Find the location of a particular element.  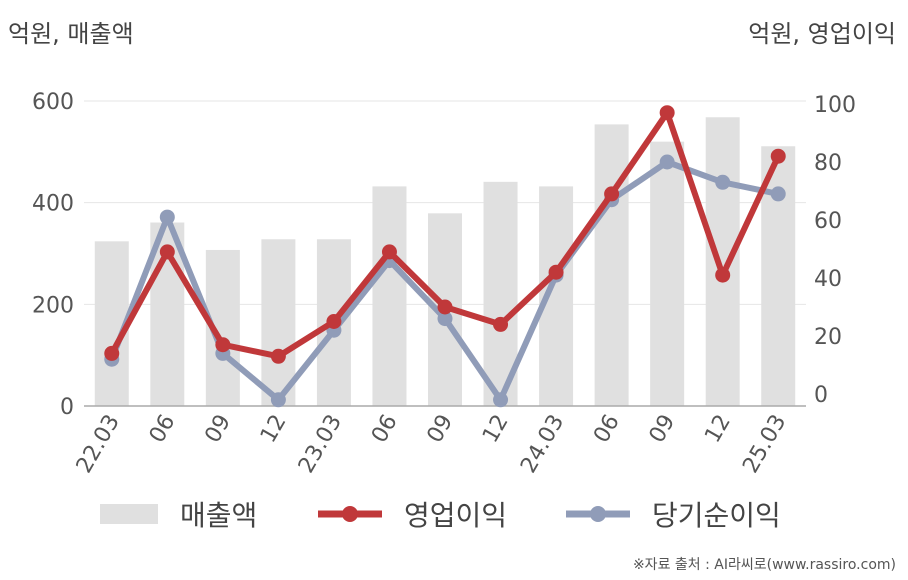

y-left-tick-label: 0 is located at coordinates (67, 407).